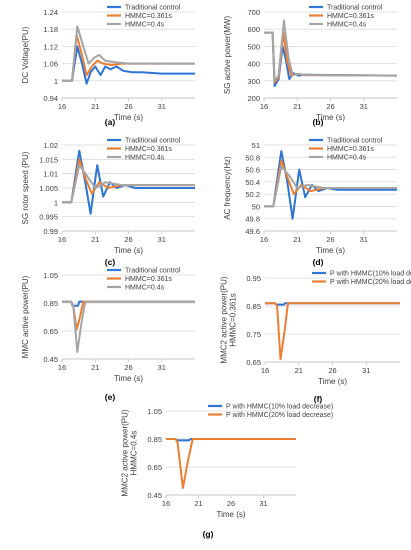  I want to click on y-tick-label: 1.015, so click(48, 159).